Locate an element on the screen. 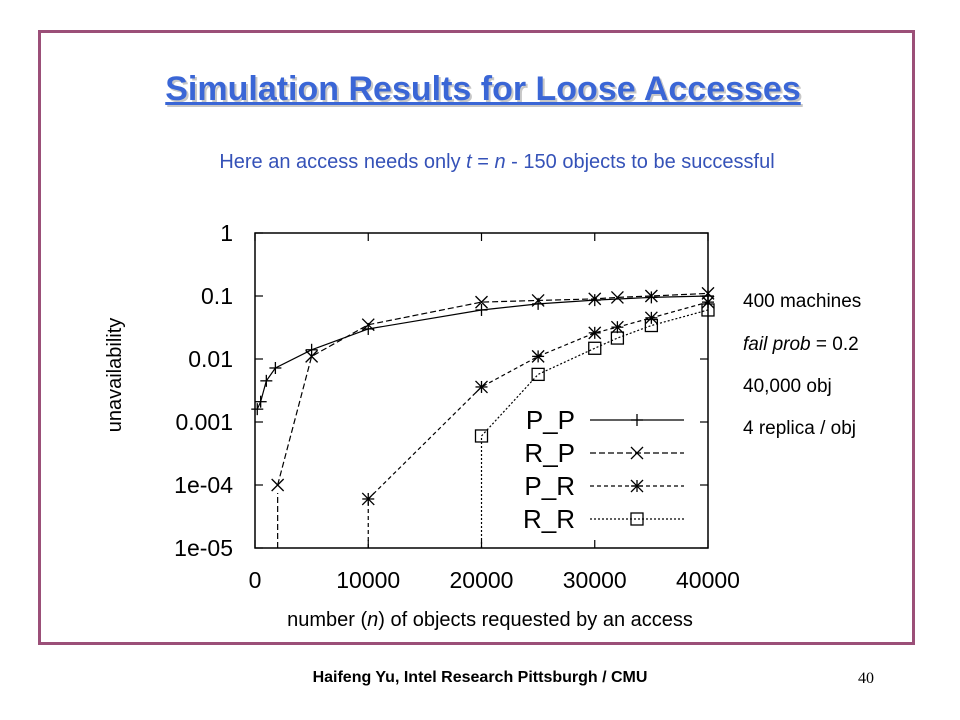  series-line-r-p is located at coordinates (493, 389).